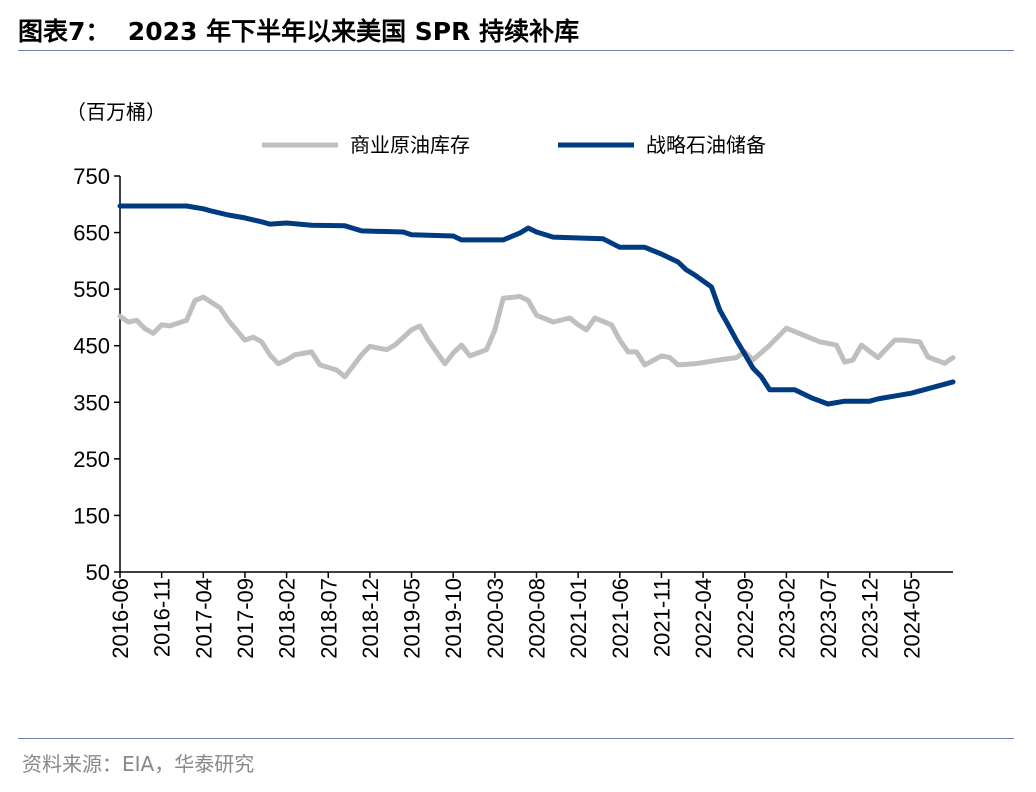 The height and width of the screenshot is (792, 1036). Describe the element at coordinates (786, 618) in the screenshot. I see `x-tick-label: 2023-02` at that location.